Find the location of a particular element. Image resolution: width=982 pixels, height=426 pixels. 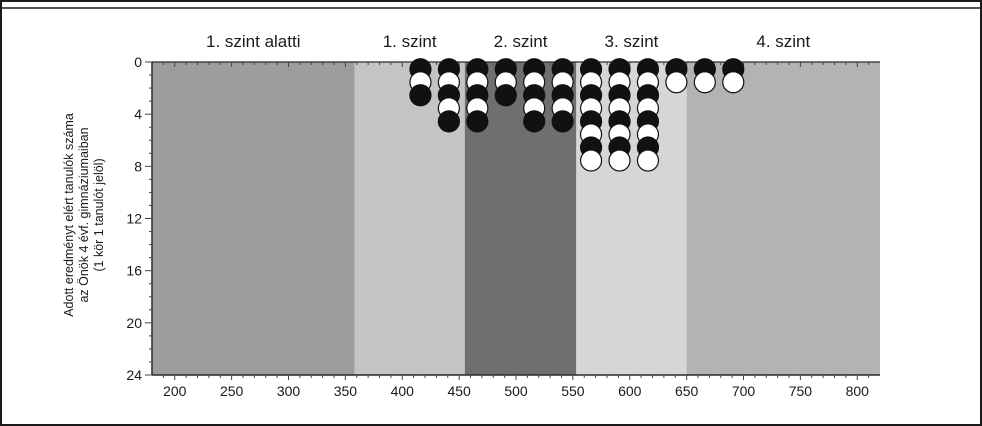

y-axis-title-line: az Önök 4 évf. gimnáziumaiban is located at coordinates (84, 214).